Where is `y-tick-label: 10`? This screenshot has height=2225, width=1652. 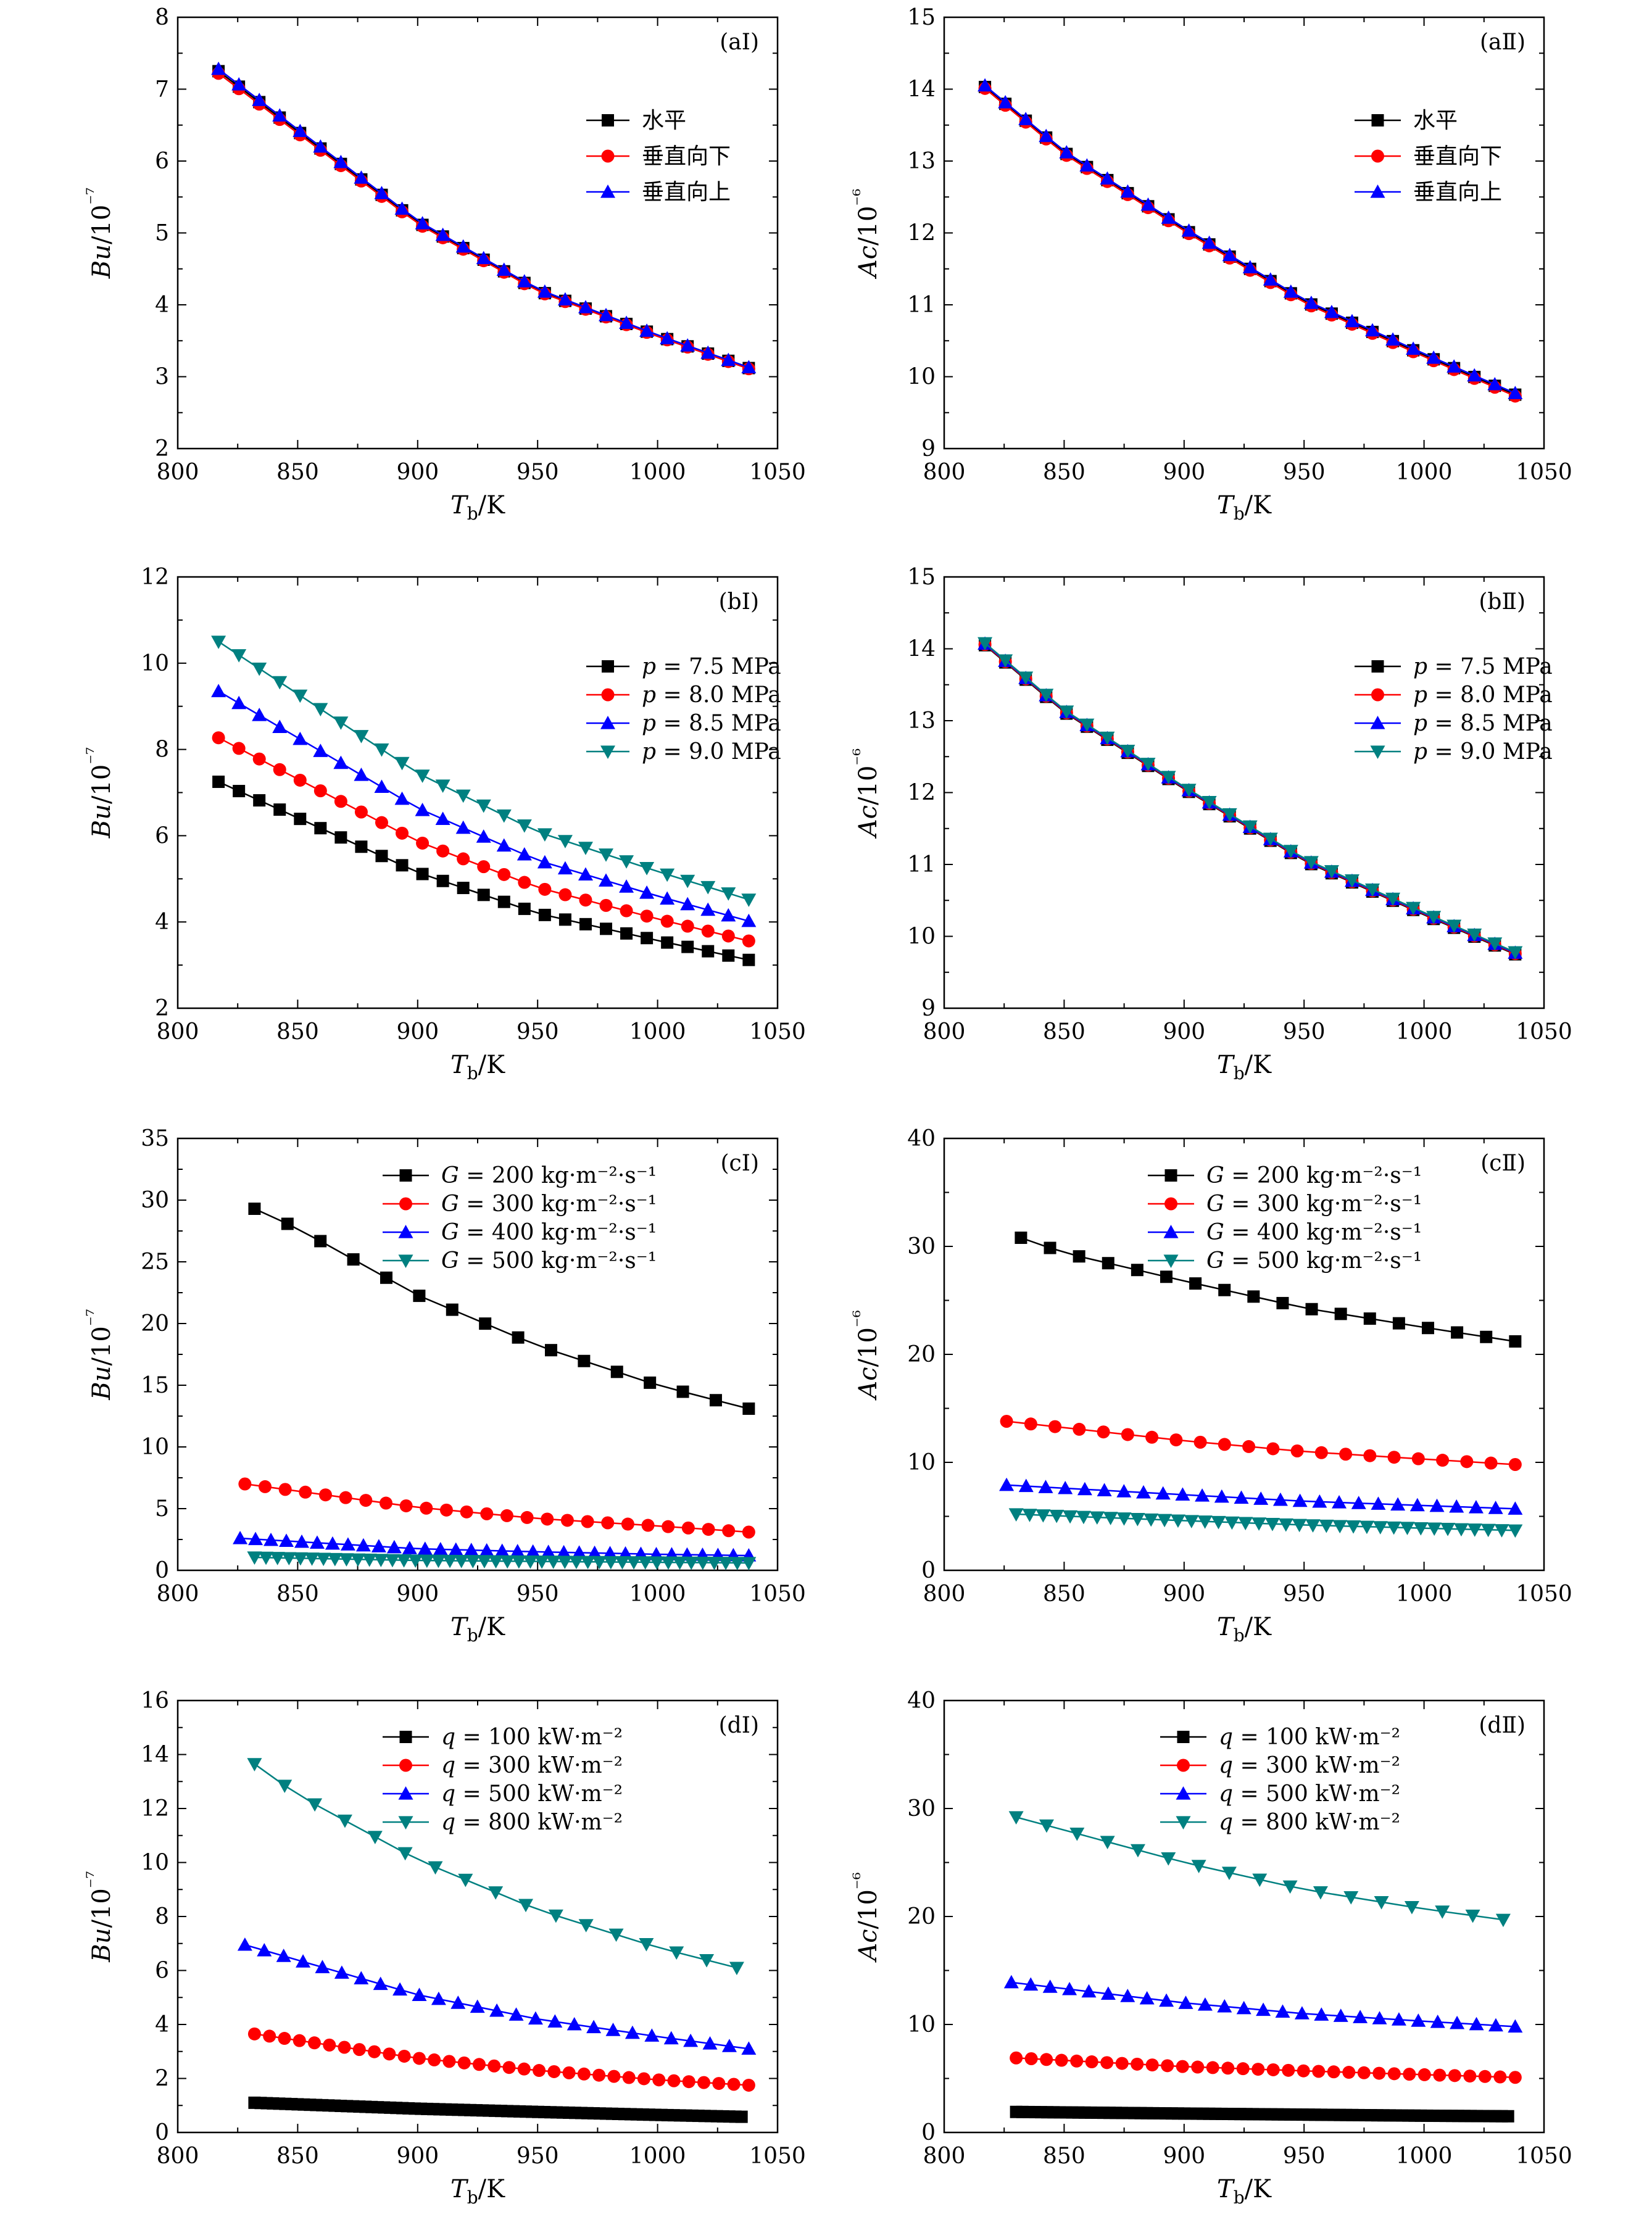
y-tick-label: 10 is located at coordinates (921, 2024).